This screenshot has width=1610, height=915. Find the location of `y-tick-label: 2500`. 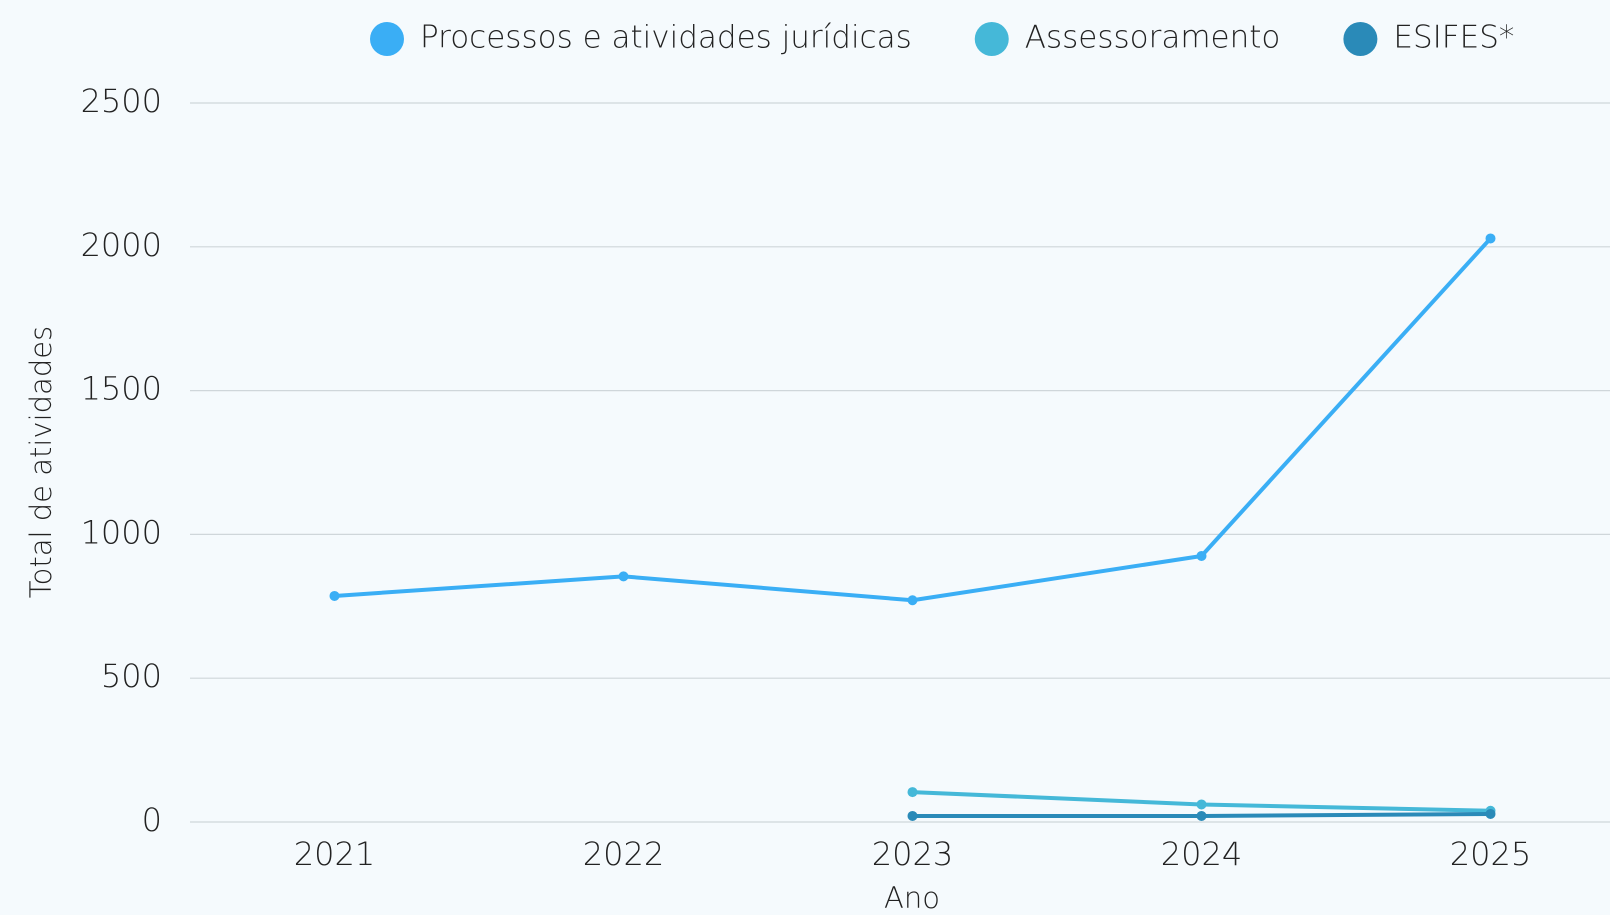

y-tick-label: 2500 is located at coordinates (121, 101).